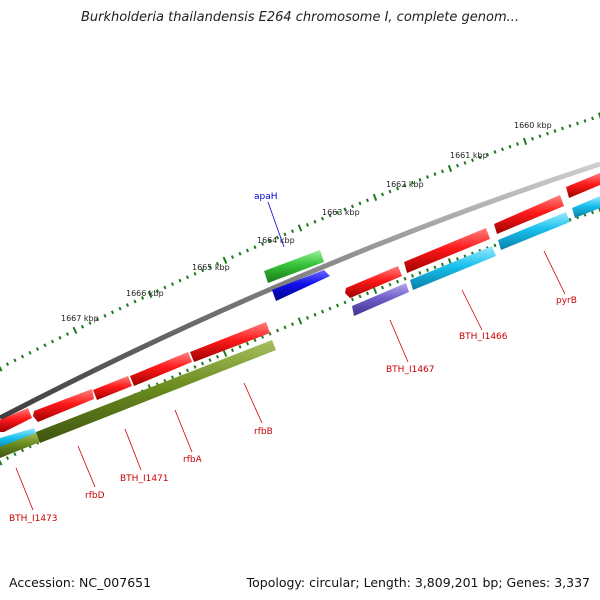 This screenshot has width=600, height=600. What do you see at coordinates (80, 318) in the screenshot?
I see `kbp-label-1667: 1667 kbp` at bounding box center [80, 318].